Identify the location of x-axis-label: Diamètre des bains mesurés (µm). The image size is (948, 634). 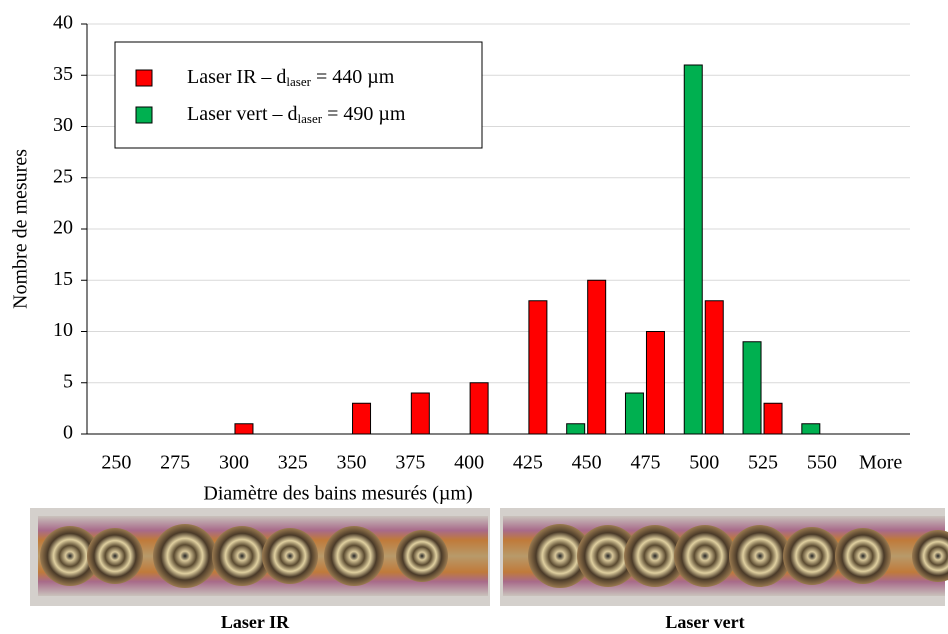
(337, 494).